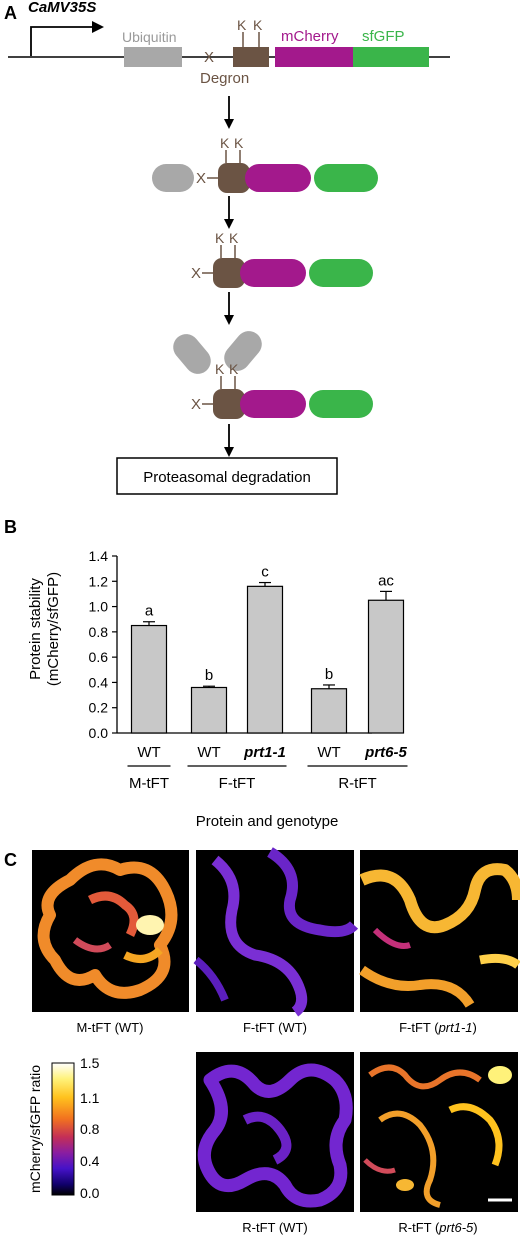 The width and height of the screenshot is (520, 1242). What do you see at coordinates (275, 1027) in the screenshot?
I see `caption-f-tft-wt: F-tFT (WT)` at bounding box center [275, 1027].